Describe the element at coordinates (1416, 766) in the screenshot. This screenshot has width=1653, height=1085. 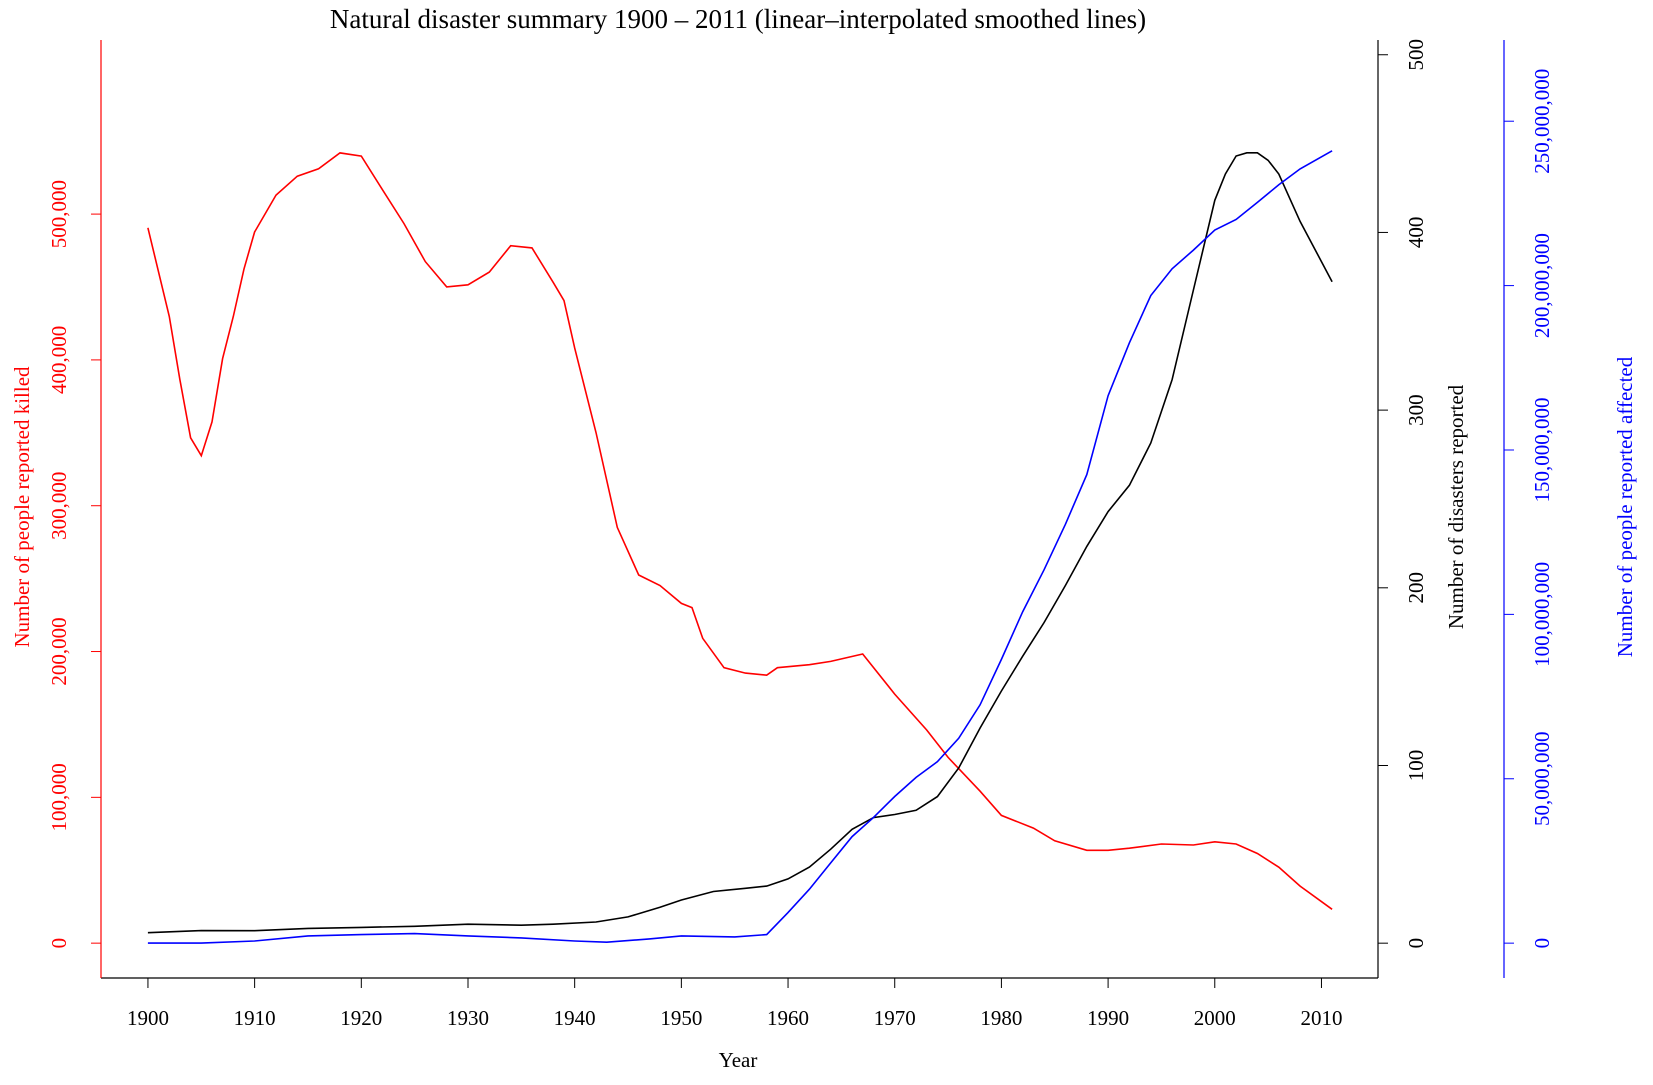
I see `y2-tick-label: 100` at that location.